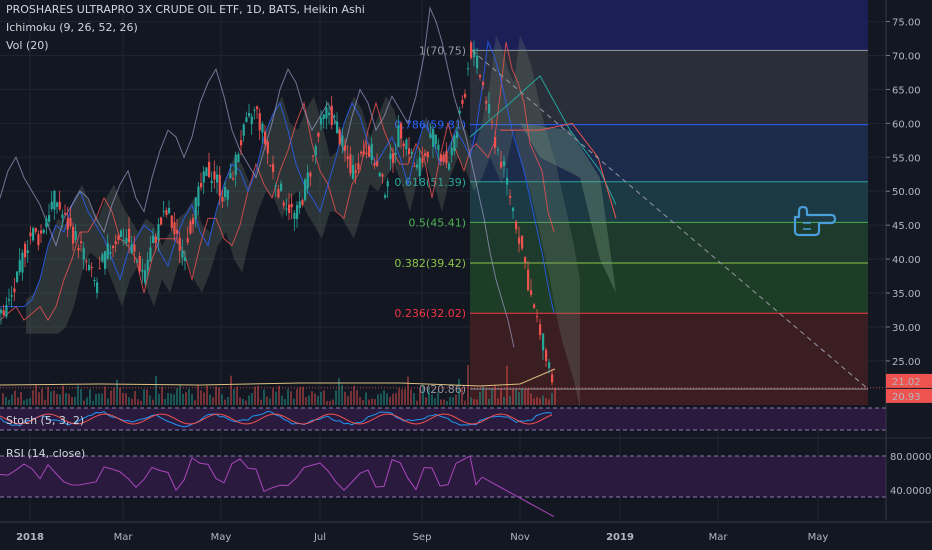 The height and width of the screenshot is (550, 932). I want to click on rsi-legend: RSI (14, close), so click(46, 453).